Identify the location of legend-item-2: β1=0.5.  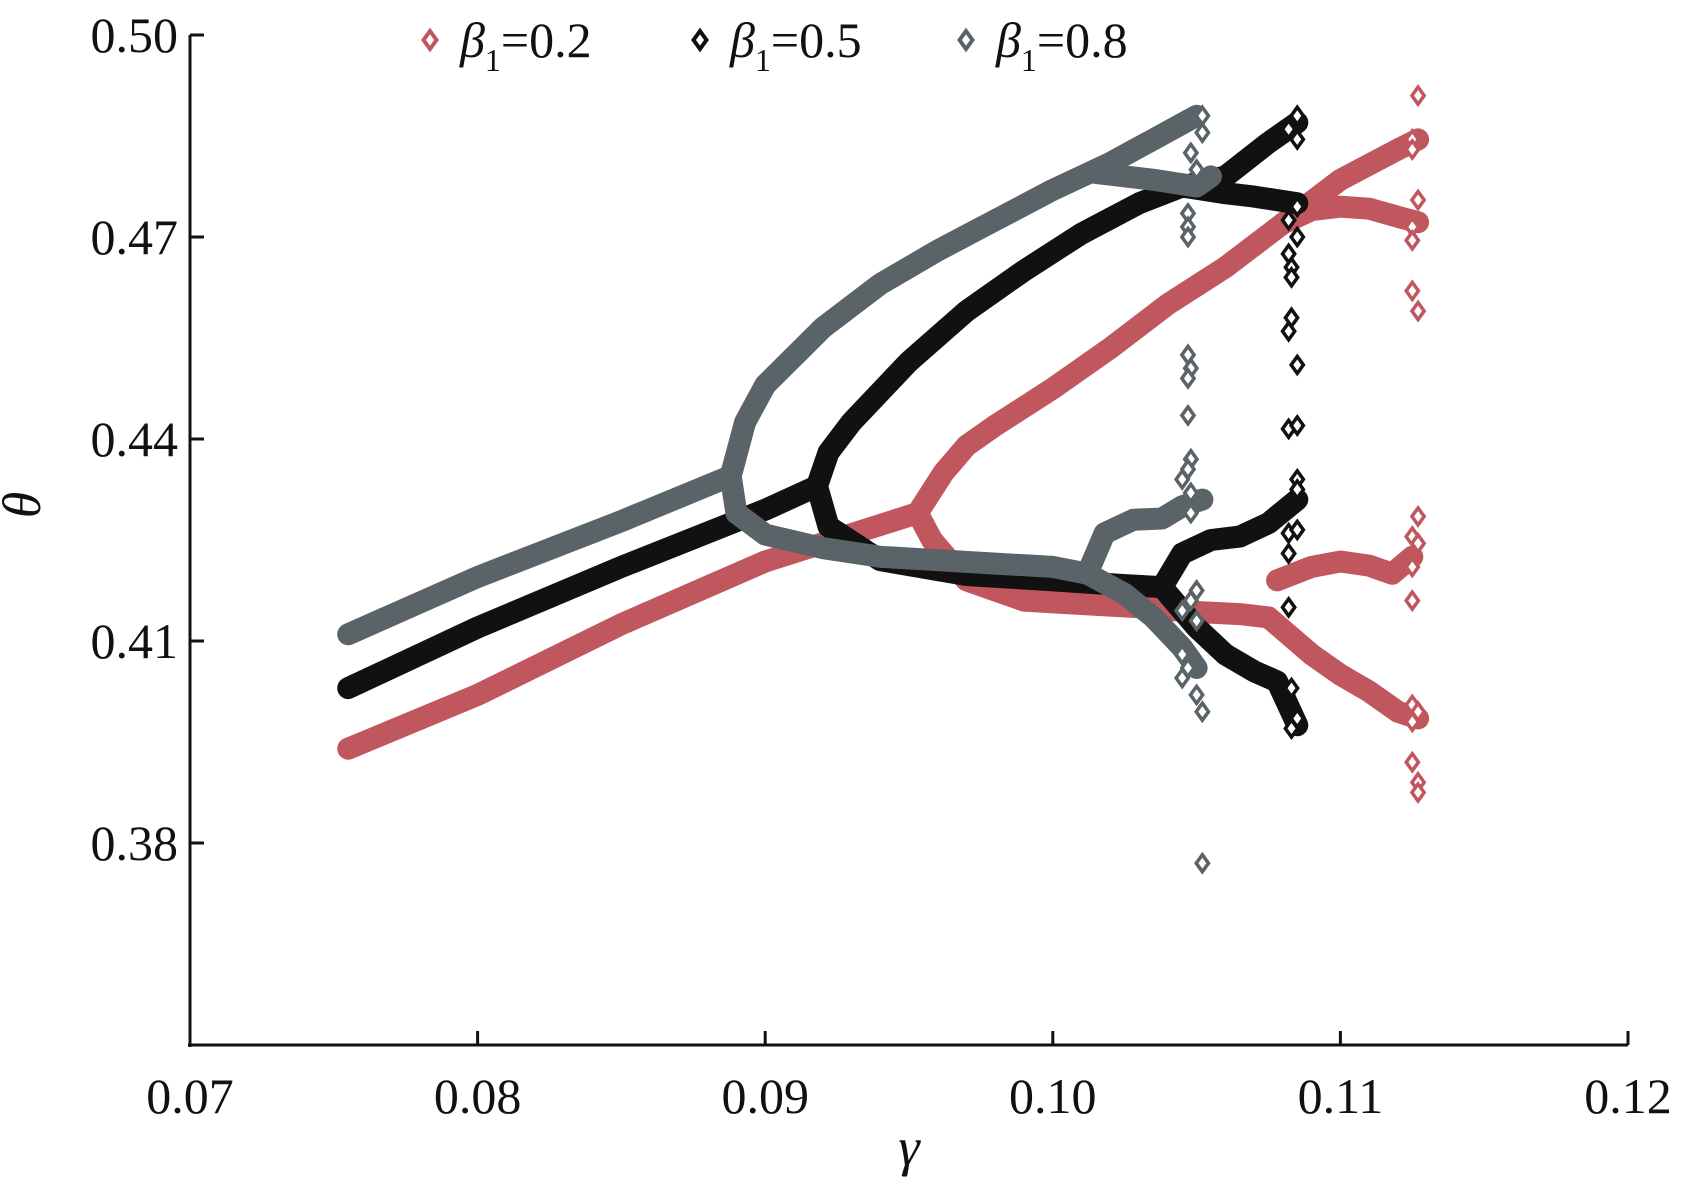
(776, 45).